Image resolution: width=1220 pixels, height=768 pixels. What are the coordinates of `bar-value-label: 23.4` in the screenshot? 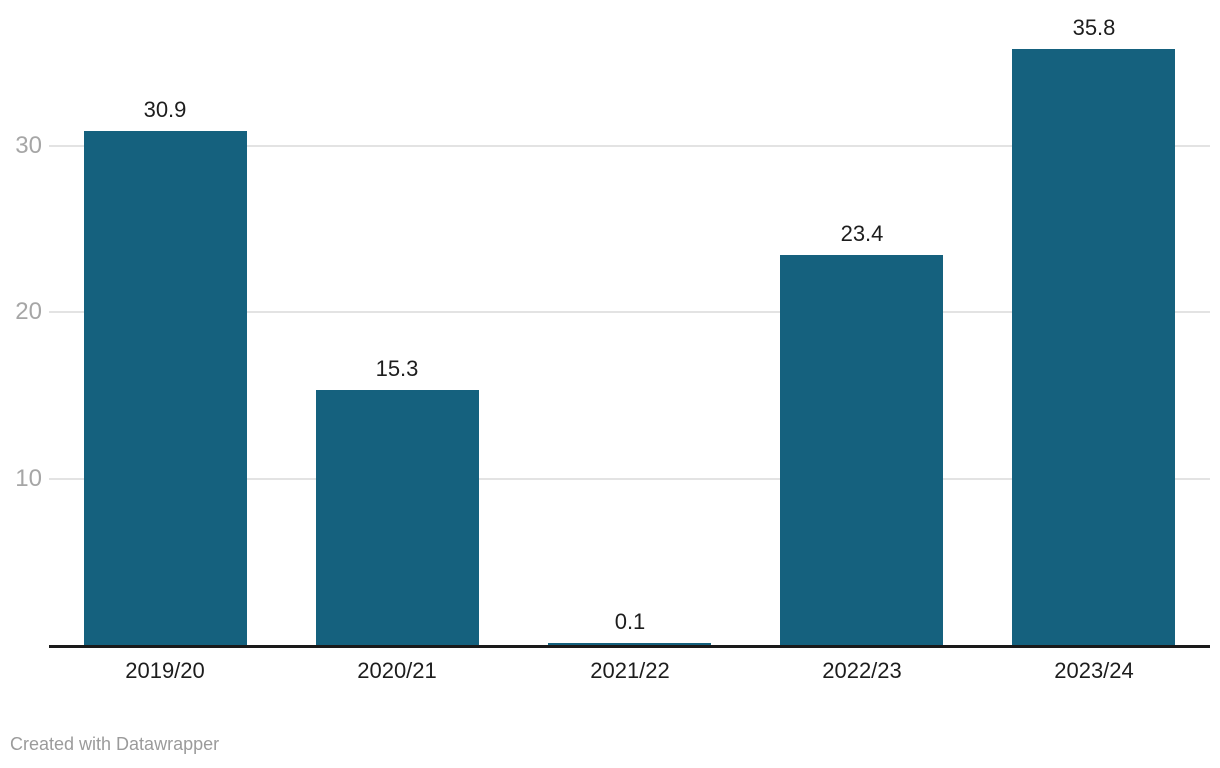 It's located at (862, 233).